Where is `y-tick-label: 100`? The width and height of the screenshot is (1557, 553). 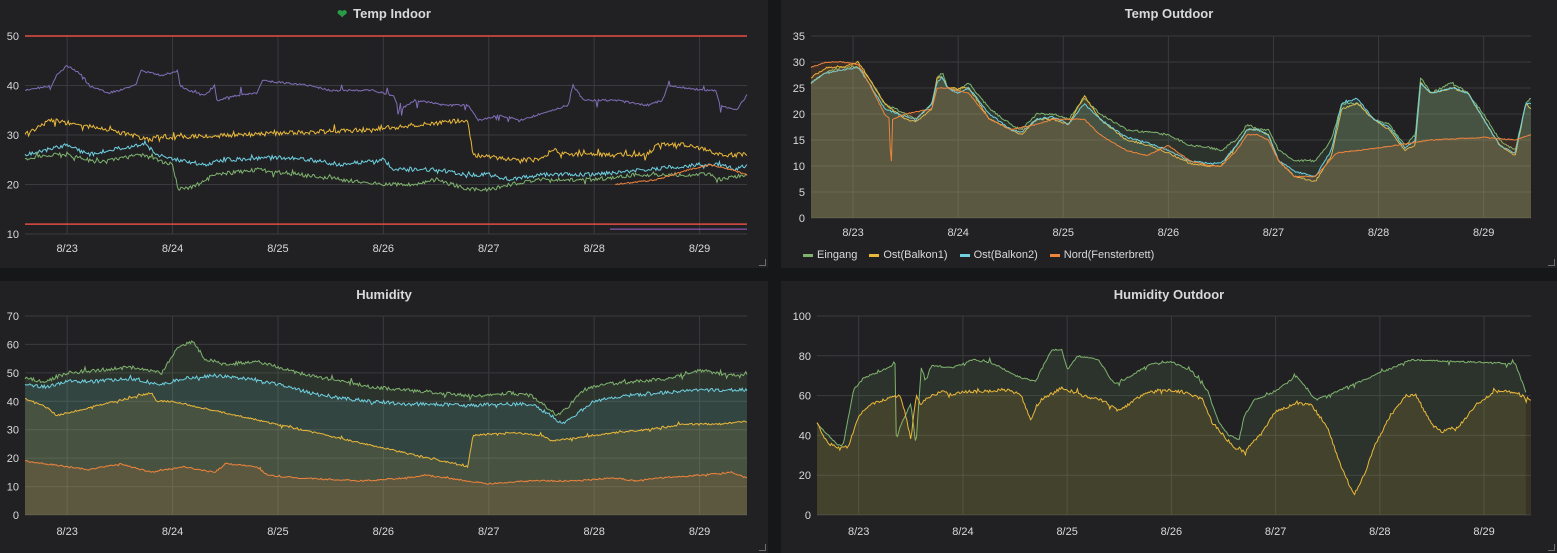 y-tick-label: 100 is located at coordinates (802, 317).